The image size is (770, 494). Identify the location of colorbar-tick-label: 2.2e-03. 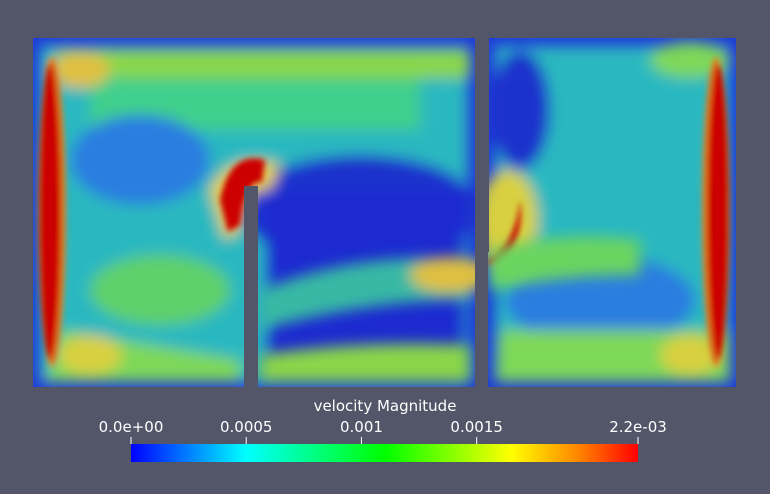
(638, 427).